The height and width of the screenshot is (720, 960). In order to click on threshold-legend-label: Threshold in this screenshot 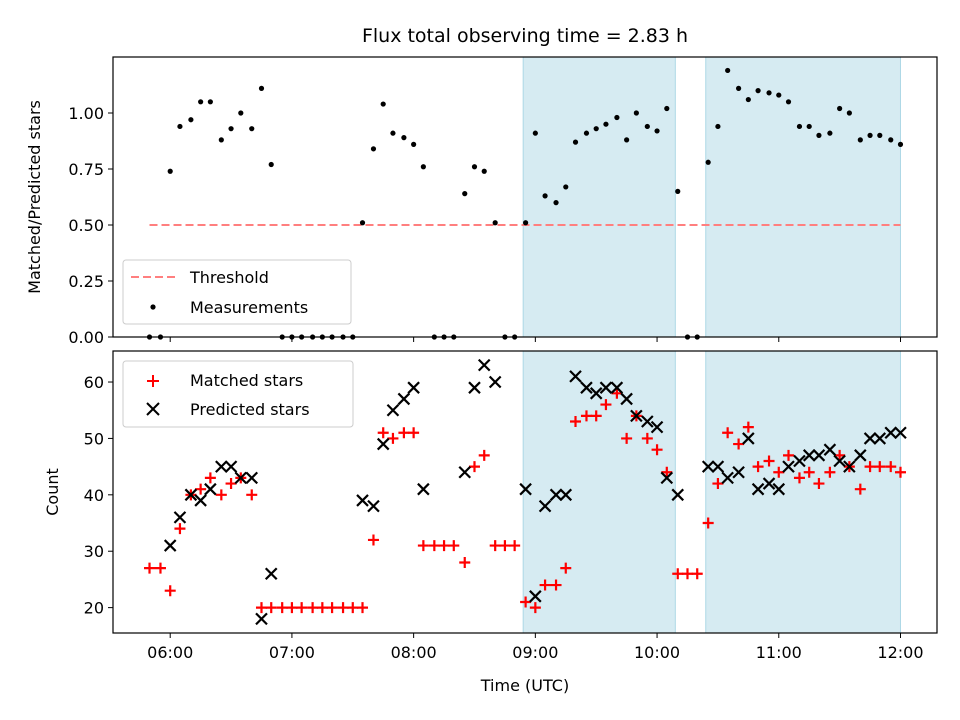, I will do `click(229, 277)`.